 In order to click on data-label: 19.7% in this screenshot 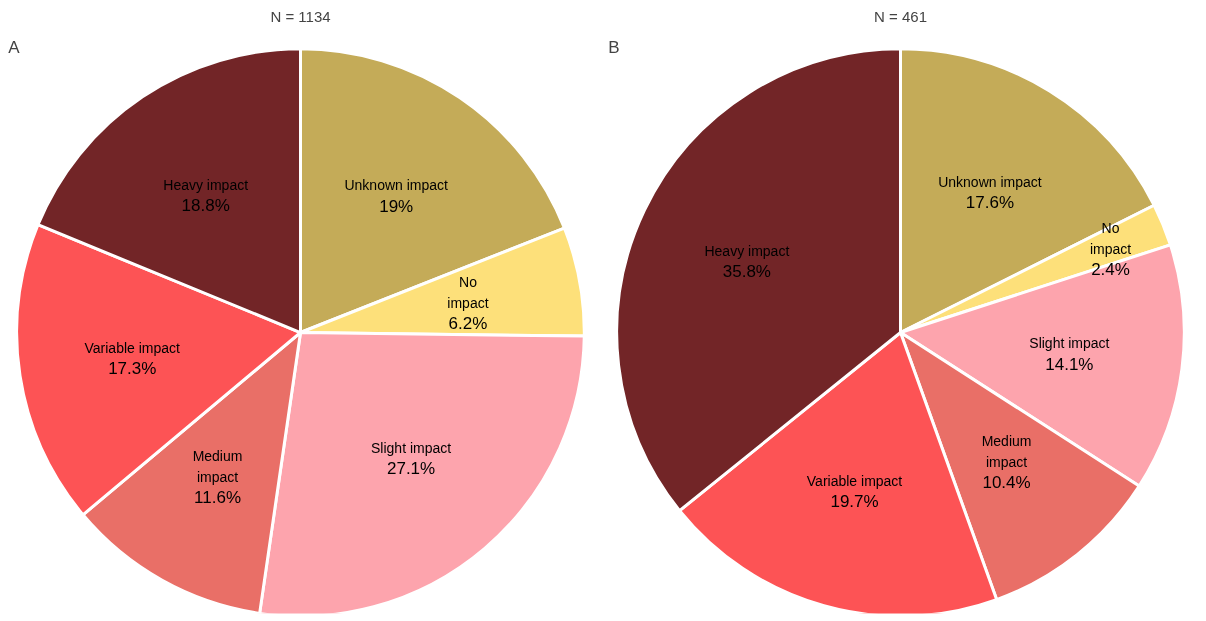, I will do `click(854, 502)`.